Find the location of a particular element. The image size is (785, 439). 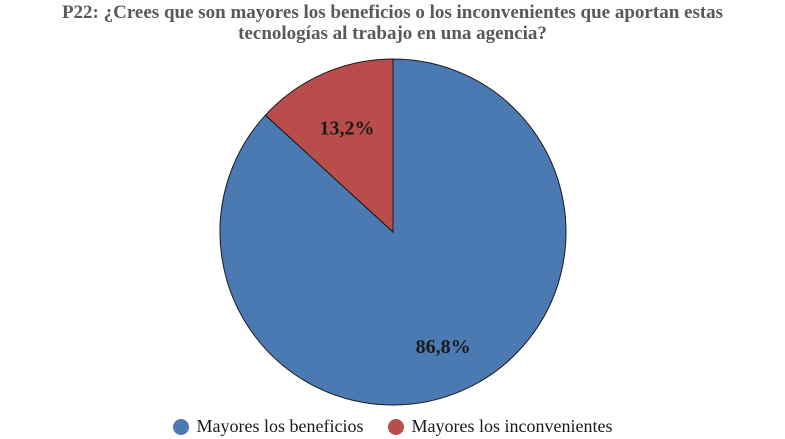

legend-label-beneficios: Mayores los beneficios is located at coordinates (280, 426).